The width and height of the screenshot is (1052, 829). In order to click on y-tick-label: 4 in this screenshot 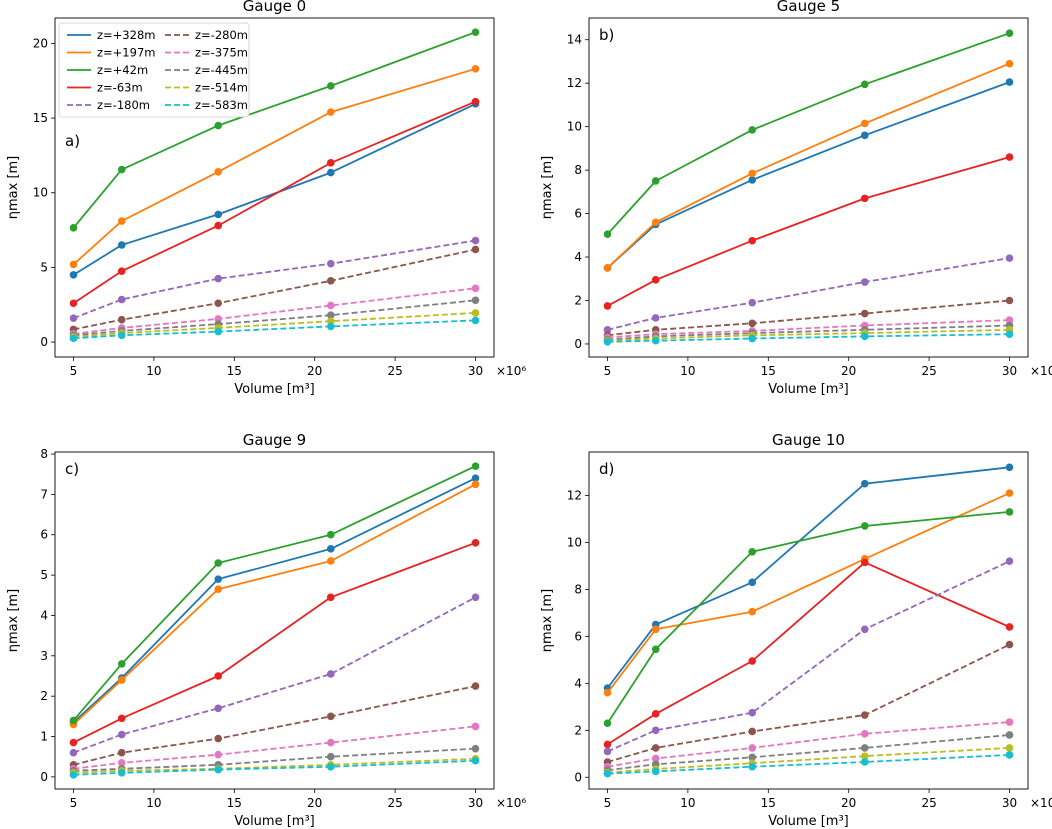, I will do `click(578, 257)`.